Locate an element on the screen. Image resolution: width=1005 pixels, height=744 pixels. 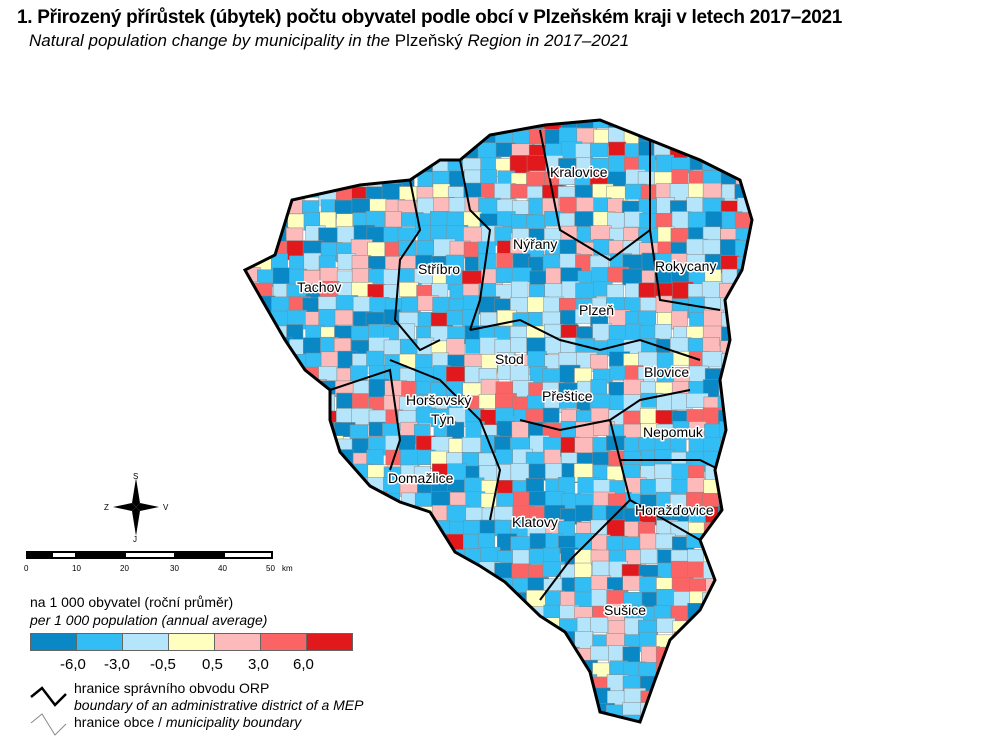
label-klatovy: Klatovy is located at coordinates (535, 522).